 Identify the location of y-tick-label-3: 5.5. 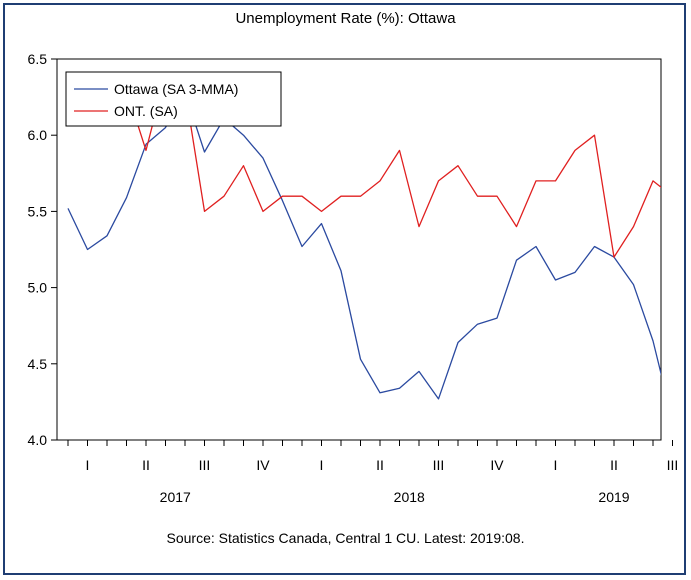
(38, 211).